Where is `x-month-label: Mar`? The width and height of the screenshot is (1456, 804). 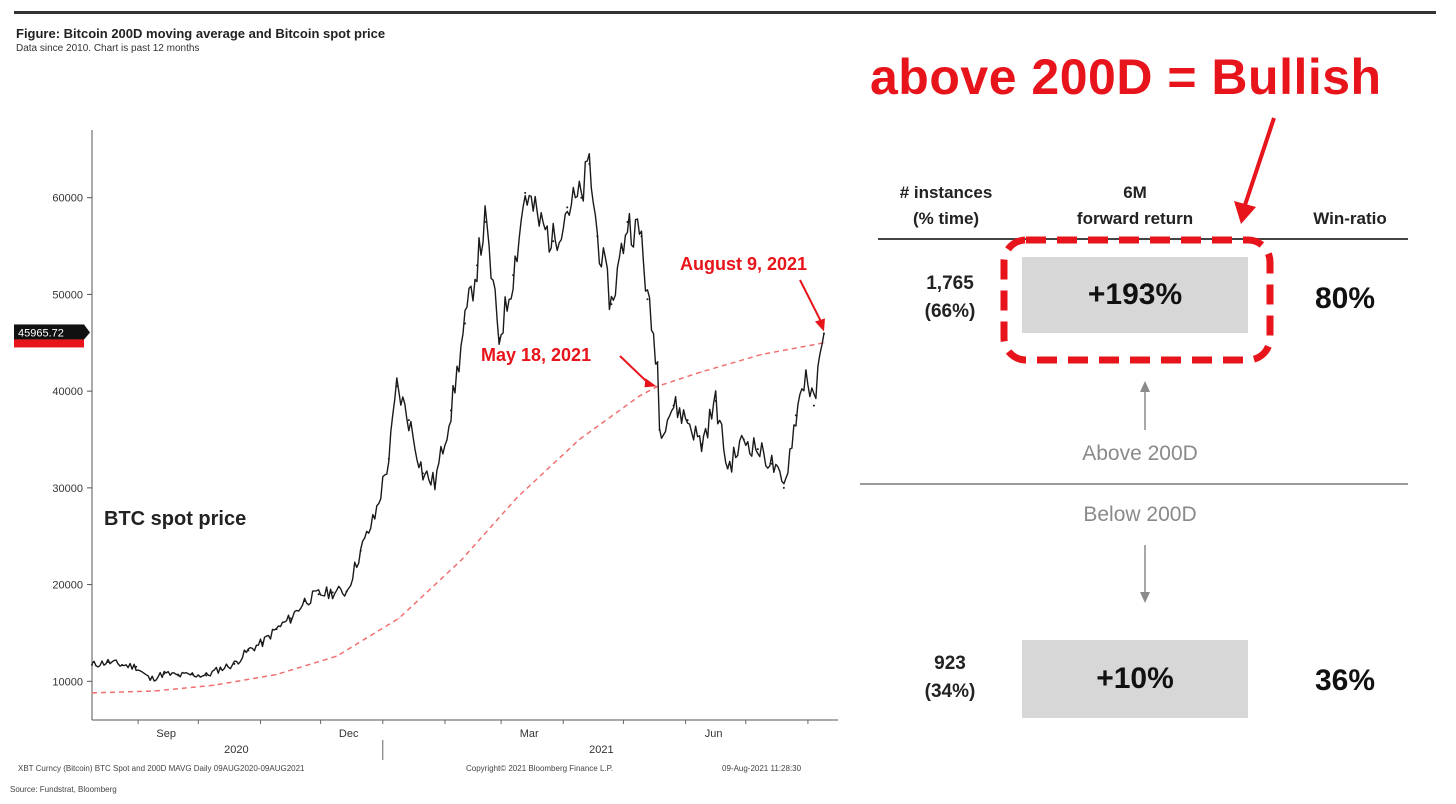
x-month-label: Mar is located at coordinates (529, 734).